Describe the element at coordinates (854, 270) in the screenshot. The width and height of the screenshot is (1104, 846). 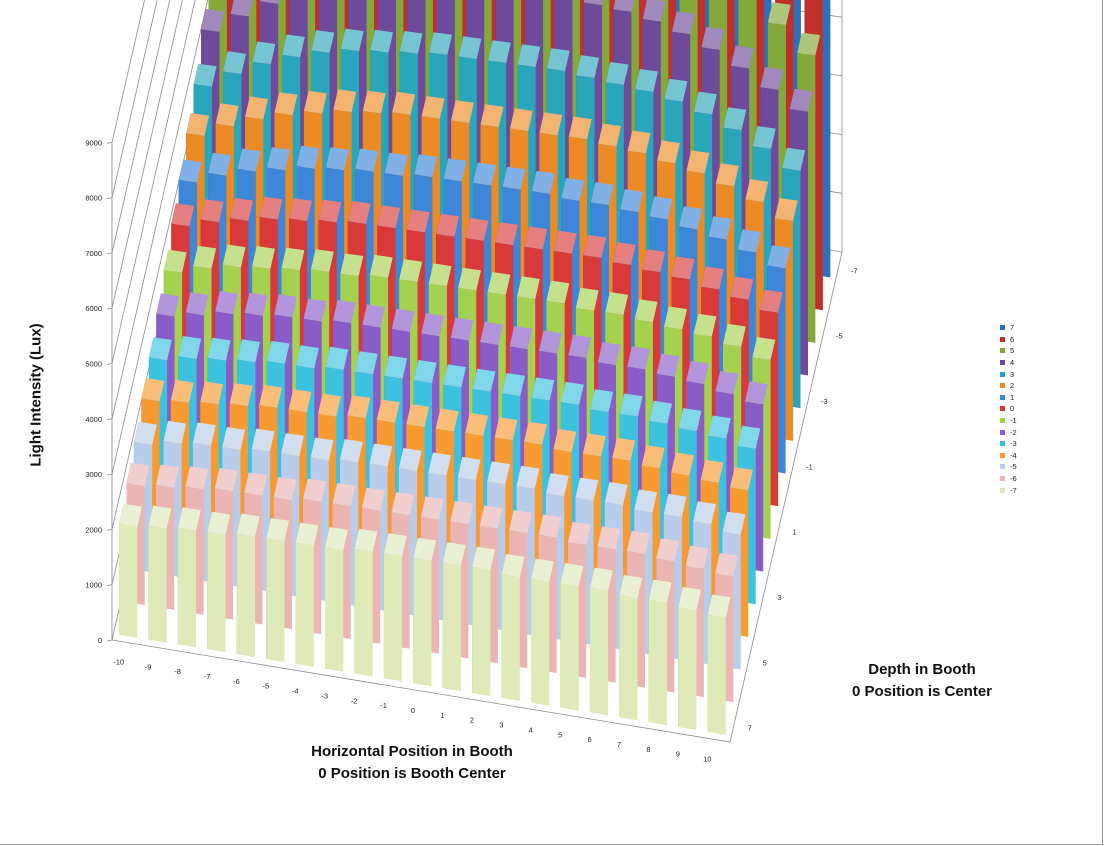
I see `depth-tick-label: -7` at that location.